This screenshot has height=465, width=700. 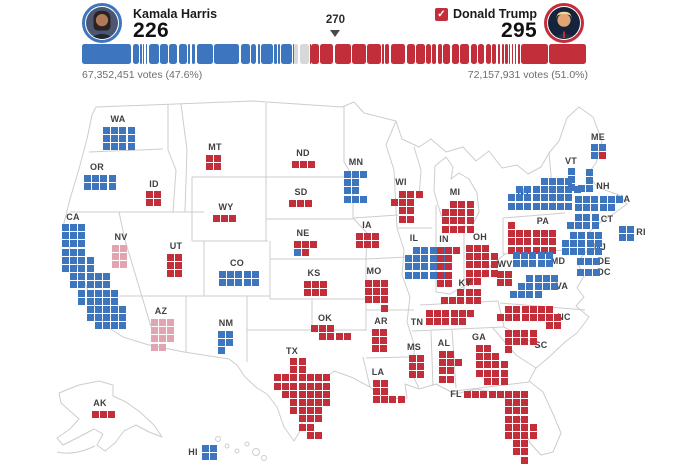 I want to click on bar-segment-GA, so click(x=359, y=54).